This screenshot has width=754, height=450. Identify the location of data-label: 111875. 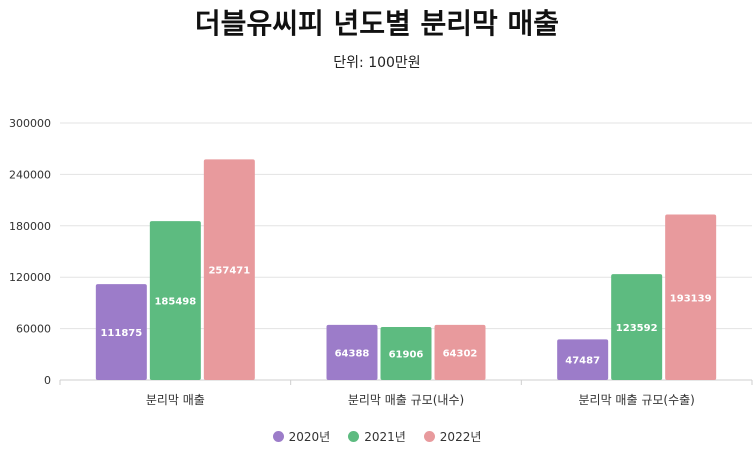
(121, 333).